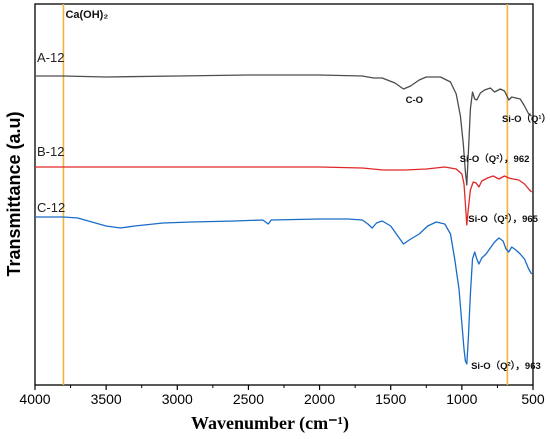 This screenshot has width=550, height=439. What do you see at coordinates (14, 193) in the screenshot?
I see `y-axis-title: Transmittance (a.u)` at bounding box center [14, 193].